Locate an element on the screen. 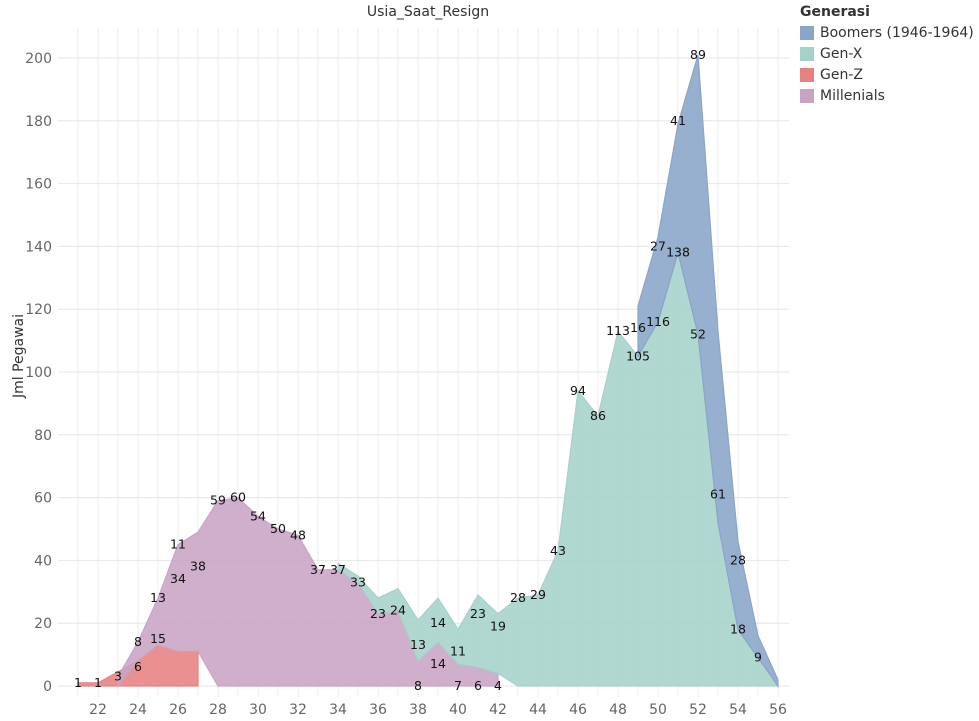 The width and height of the screenshot is (979, 721). data-label: 43 is located at coordinates (558, 550).